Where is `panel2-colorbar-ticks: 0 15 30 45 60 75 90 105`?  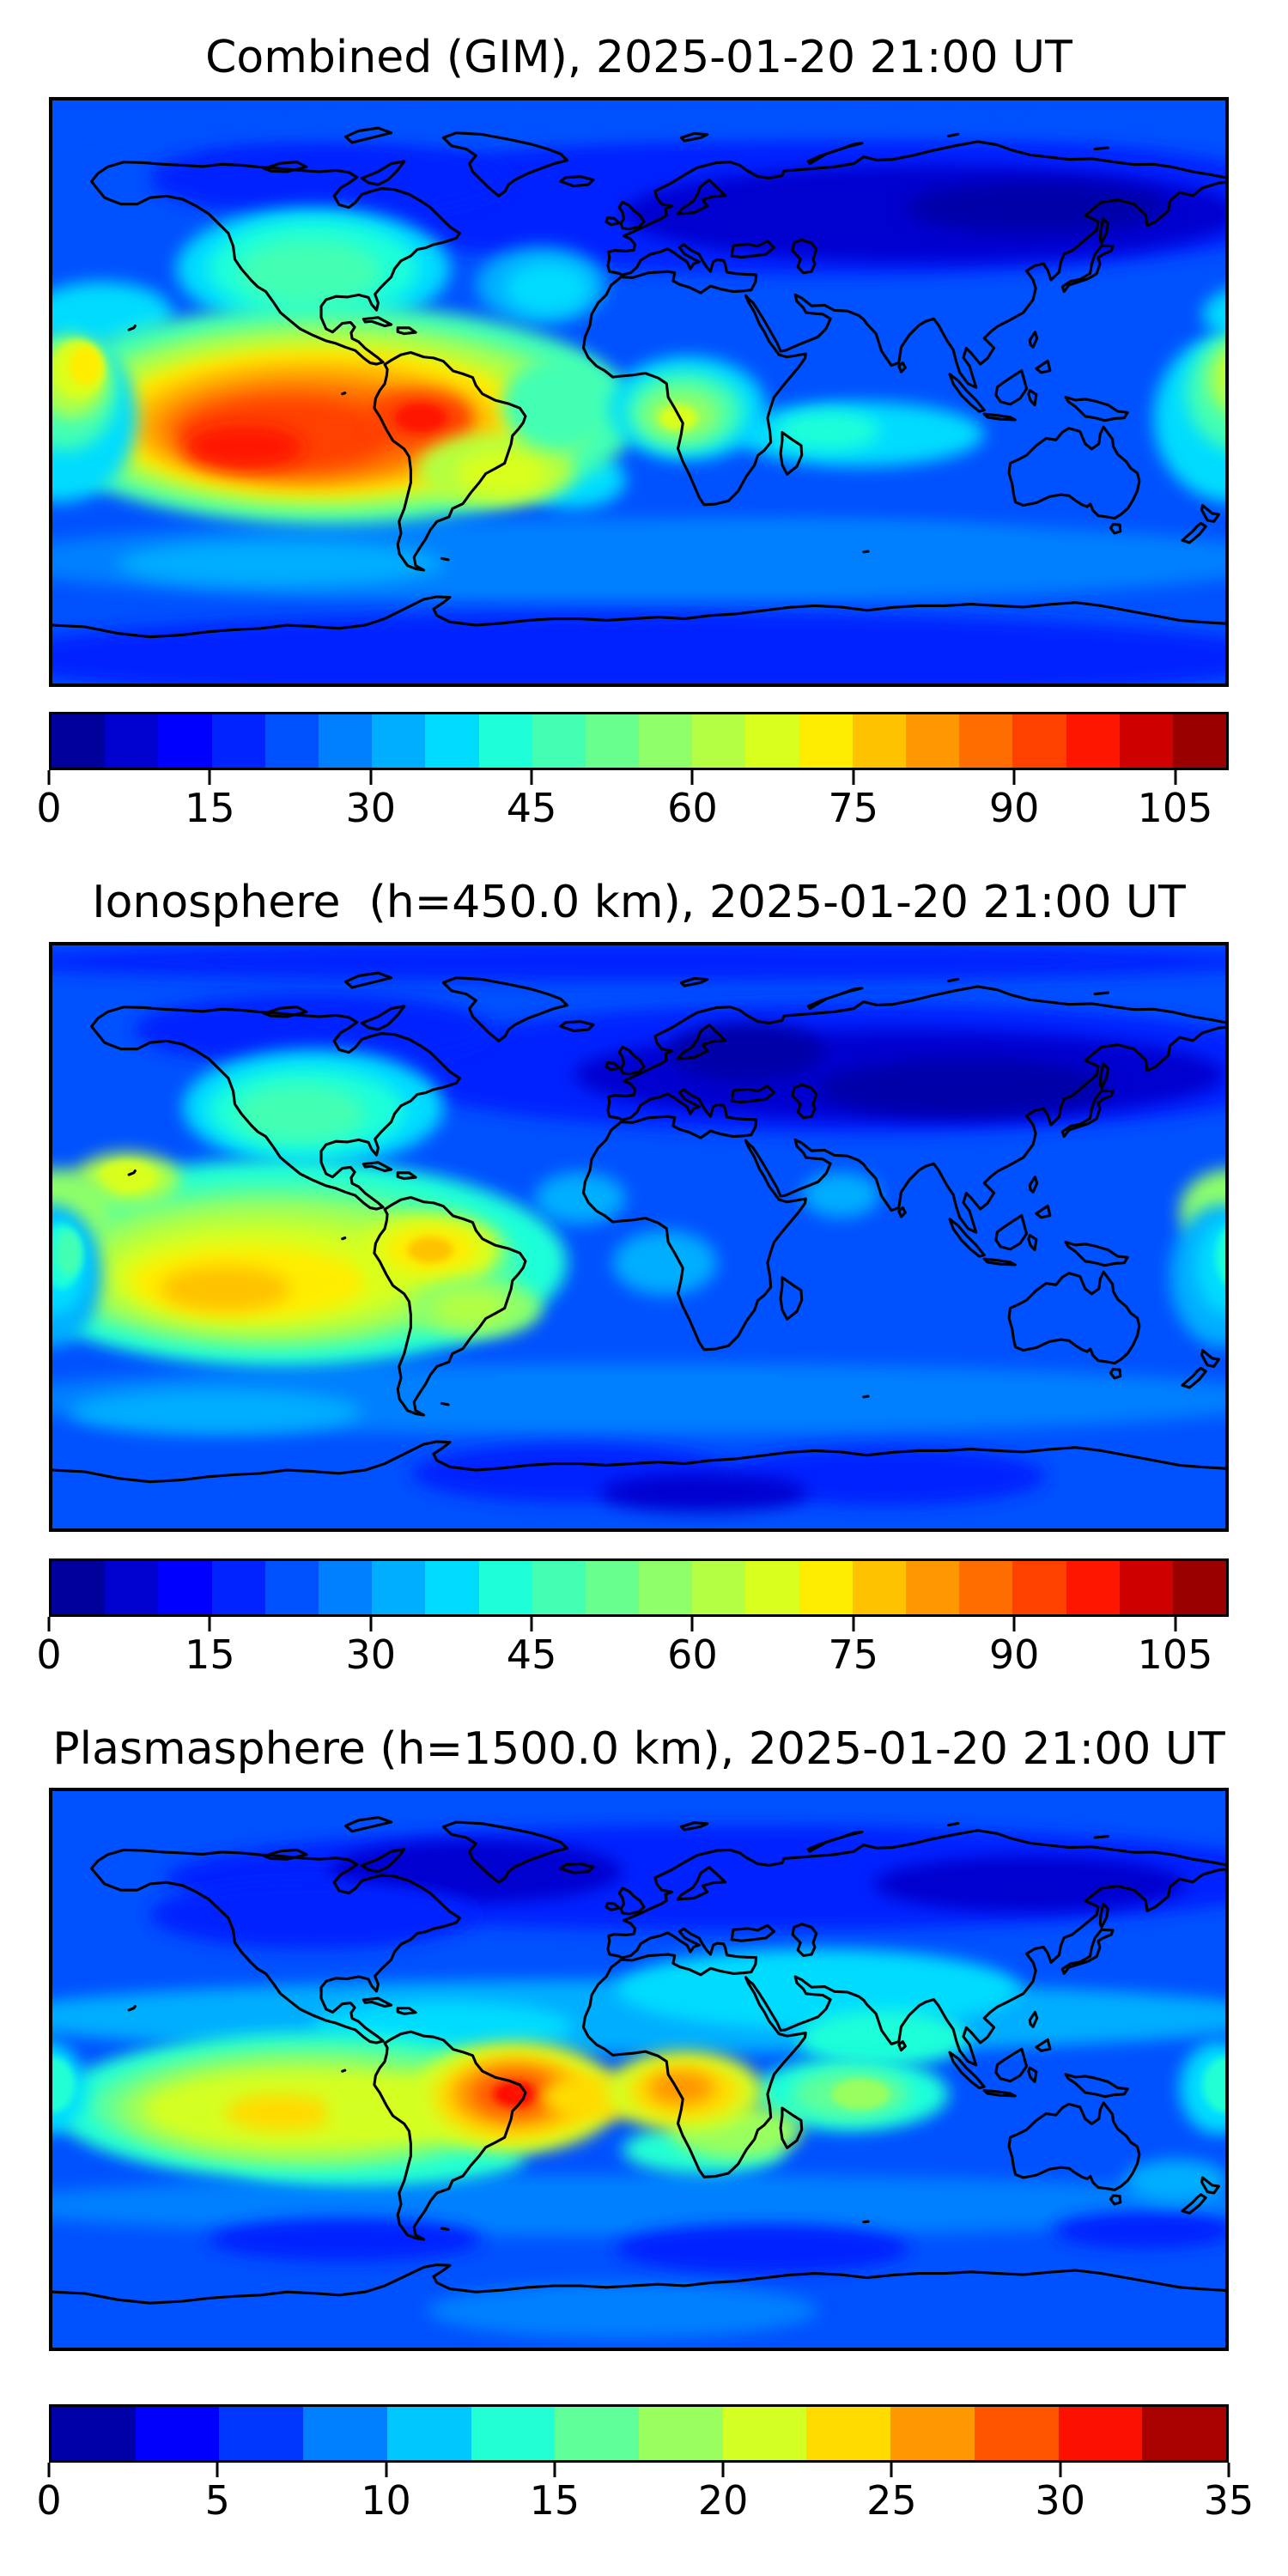 panel2-colorbar-ticks: 0 15 30 45 60 75 90 105 is located at coordinates (632, 1652).